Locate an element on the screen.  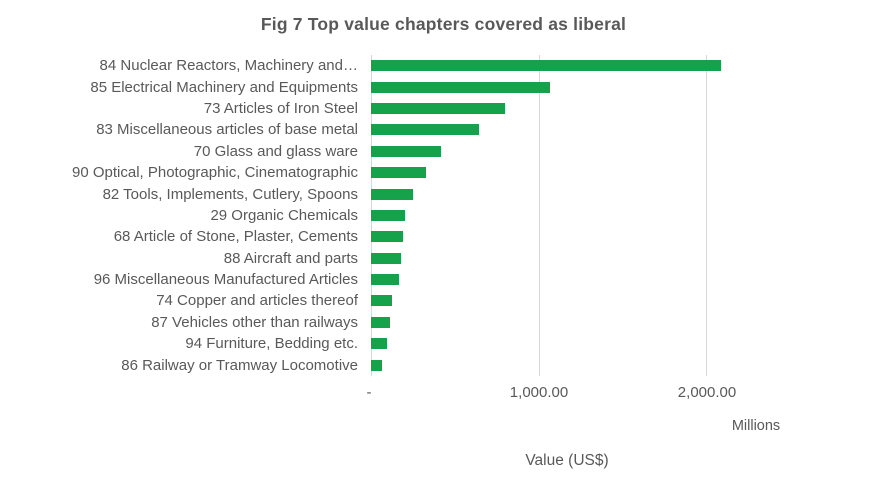
chart-row: 94 Furniture, Bedding etc. is located at coordinates (395, 343).